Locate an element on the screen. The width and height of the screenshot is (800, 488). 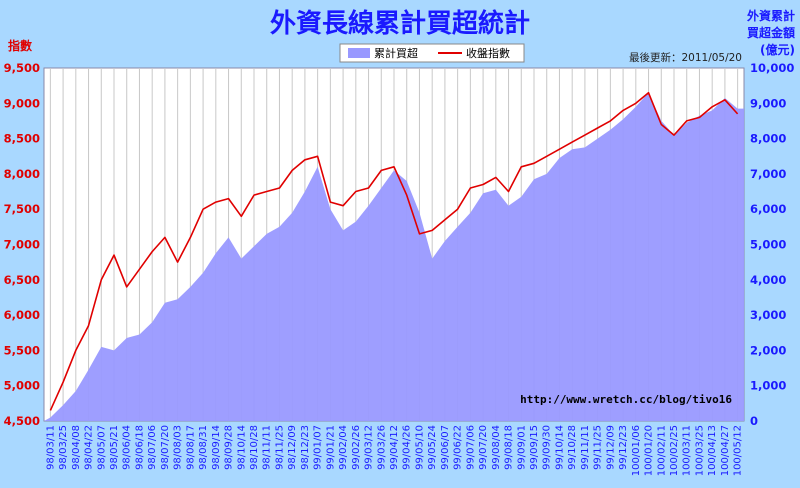
legend-label-line: 收盤指數 is located at coordinates (488, 53).